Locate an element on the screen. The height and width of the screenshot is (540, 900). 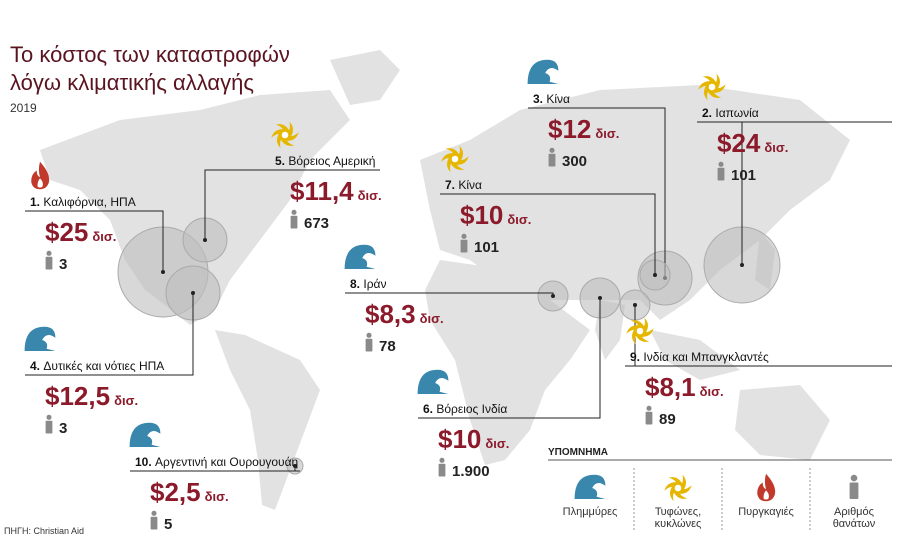
typhoon-eye is located at coordinates (640, 331).